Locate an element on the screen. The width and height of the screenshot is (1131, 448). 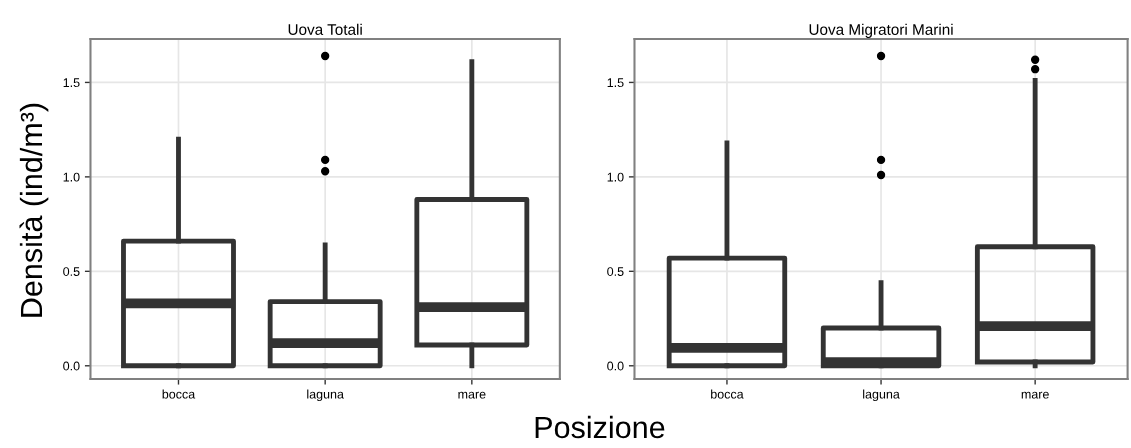
x-axis-title: Posizione is located at coordinates (600, 427).